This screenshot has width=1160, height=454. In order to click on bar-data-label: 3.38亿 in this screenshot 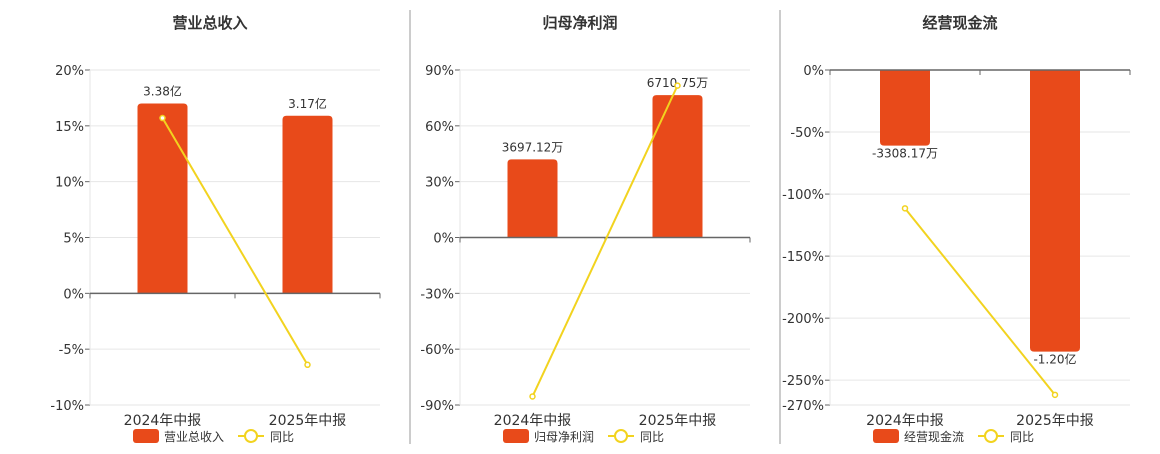, I will do `click(162, 91)`.